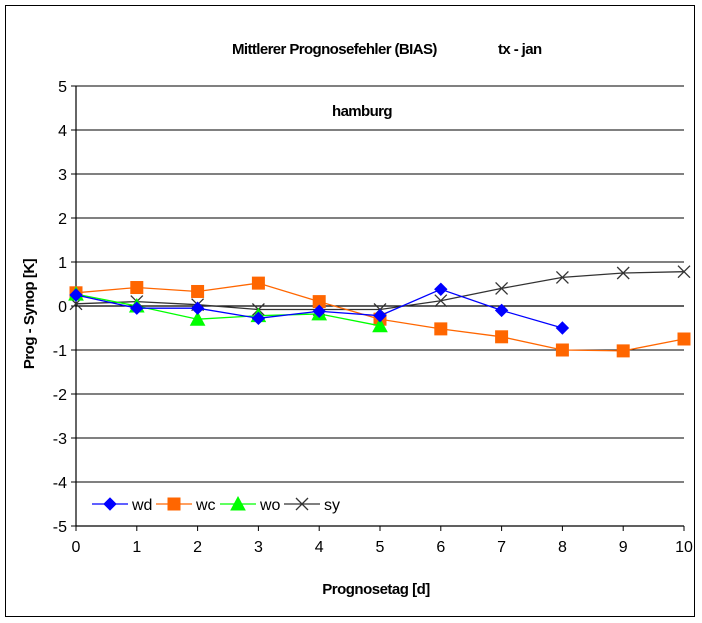 The image size is (702, 623). Describe the element at coordinates (60, 439) in the screenshot. I see `y-tick-label: -3` at that location.